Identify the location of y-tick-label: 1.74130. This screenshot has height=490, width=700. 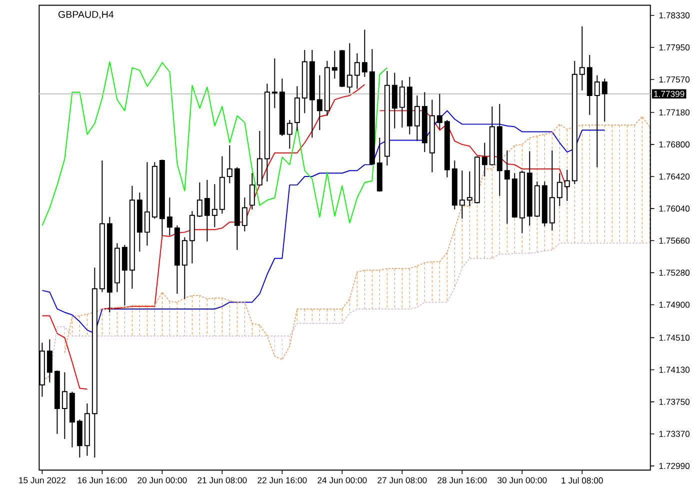
(674, 369).